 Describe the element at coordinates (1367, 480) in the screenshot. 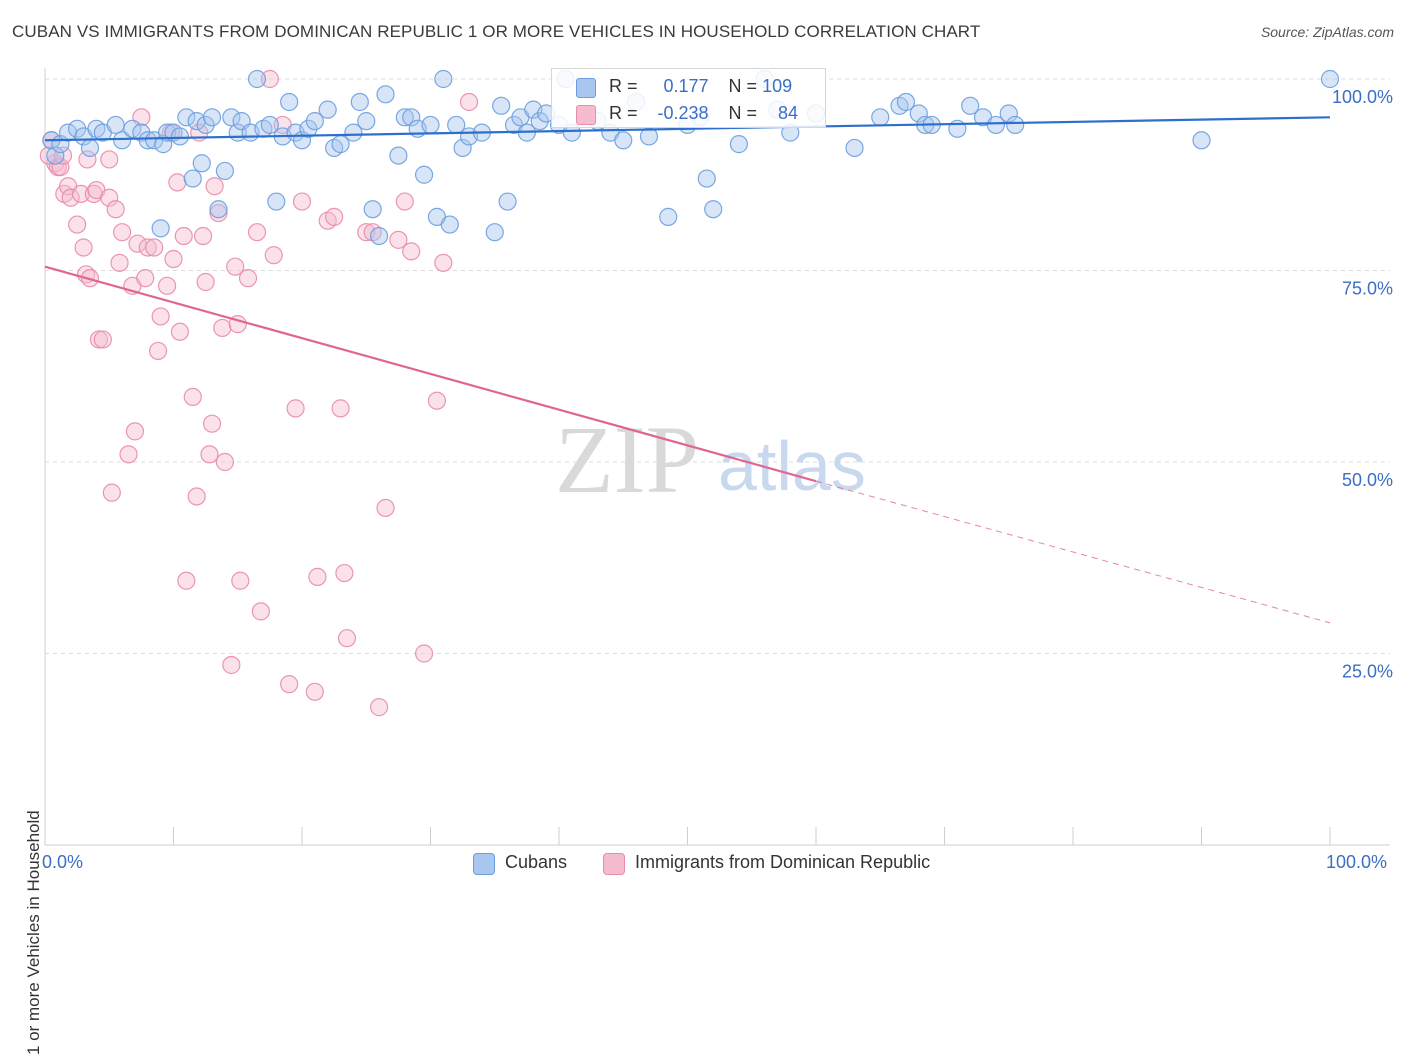

I see `y-tick-label: 50.0%` at that location.